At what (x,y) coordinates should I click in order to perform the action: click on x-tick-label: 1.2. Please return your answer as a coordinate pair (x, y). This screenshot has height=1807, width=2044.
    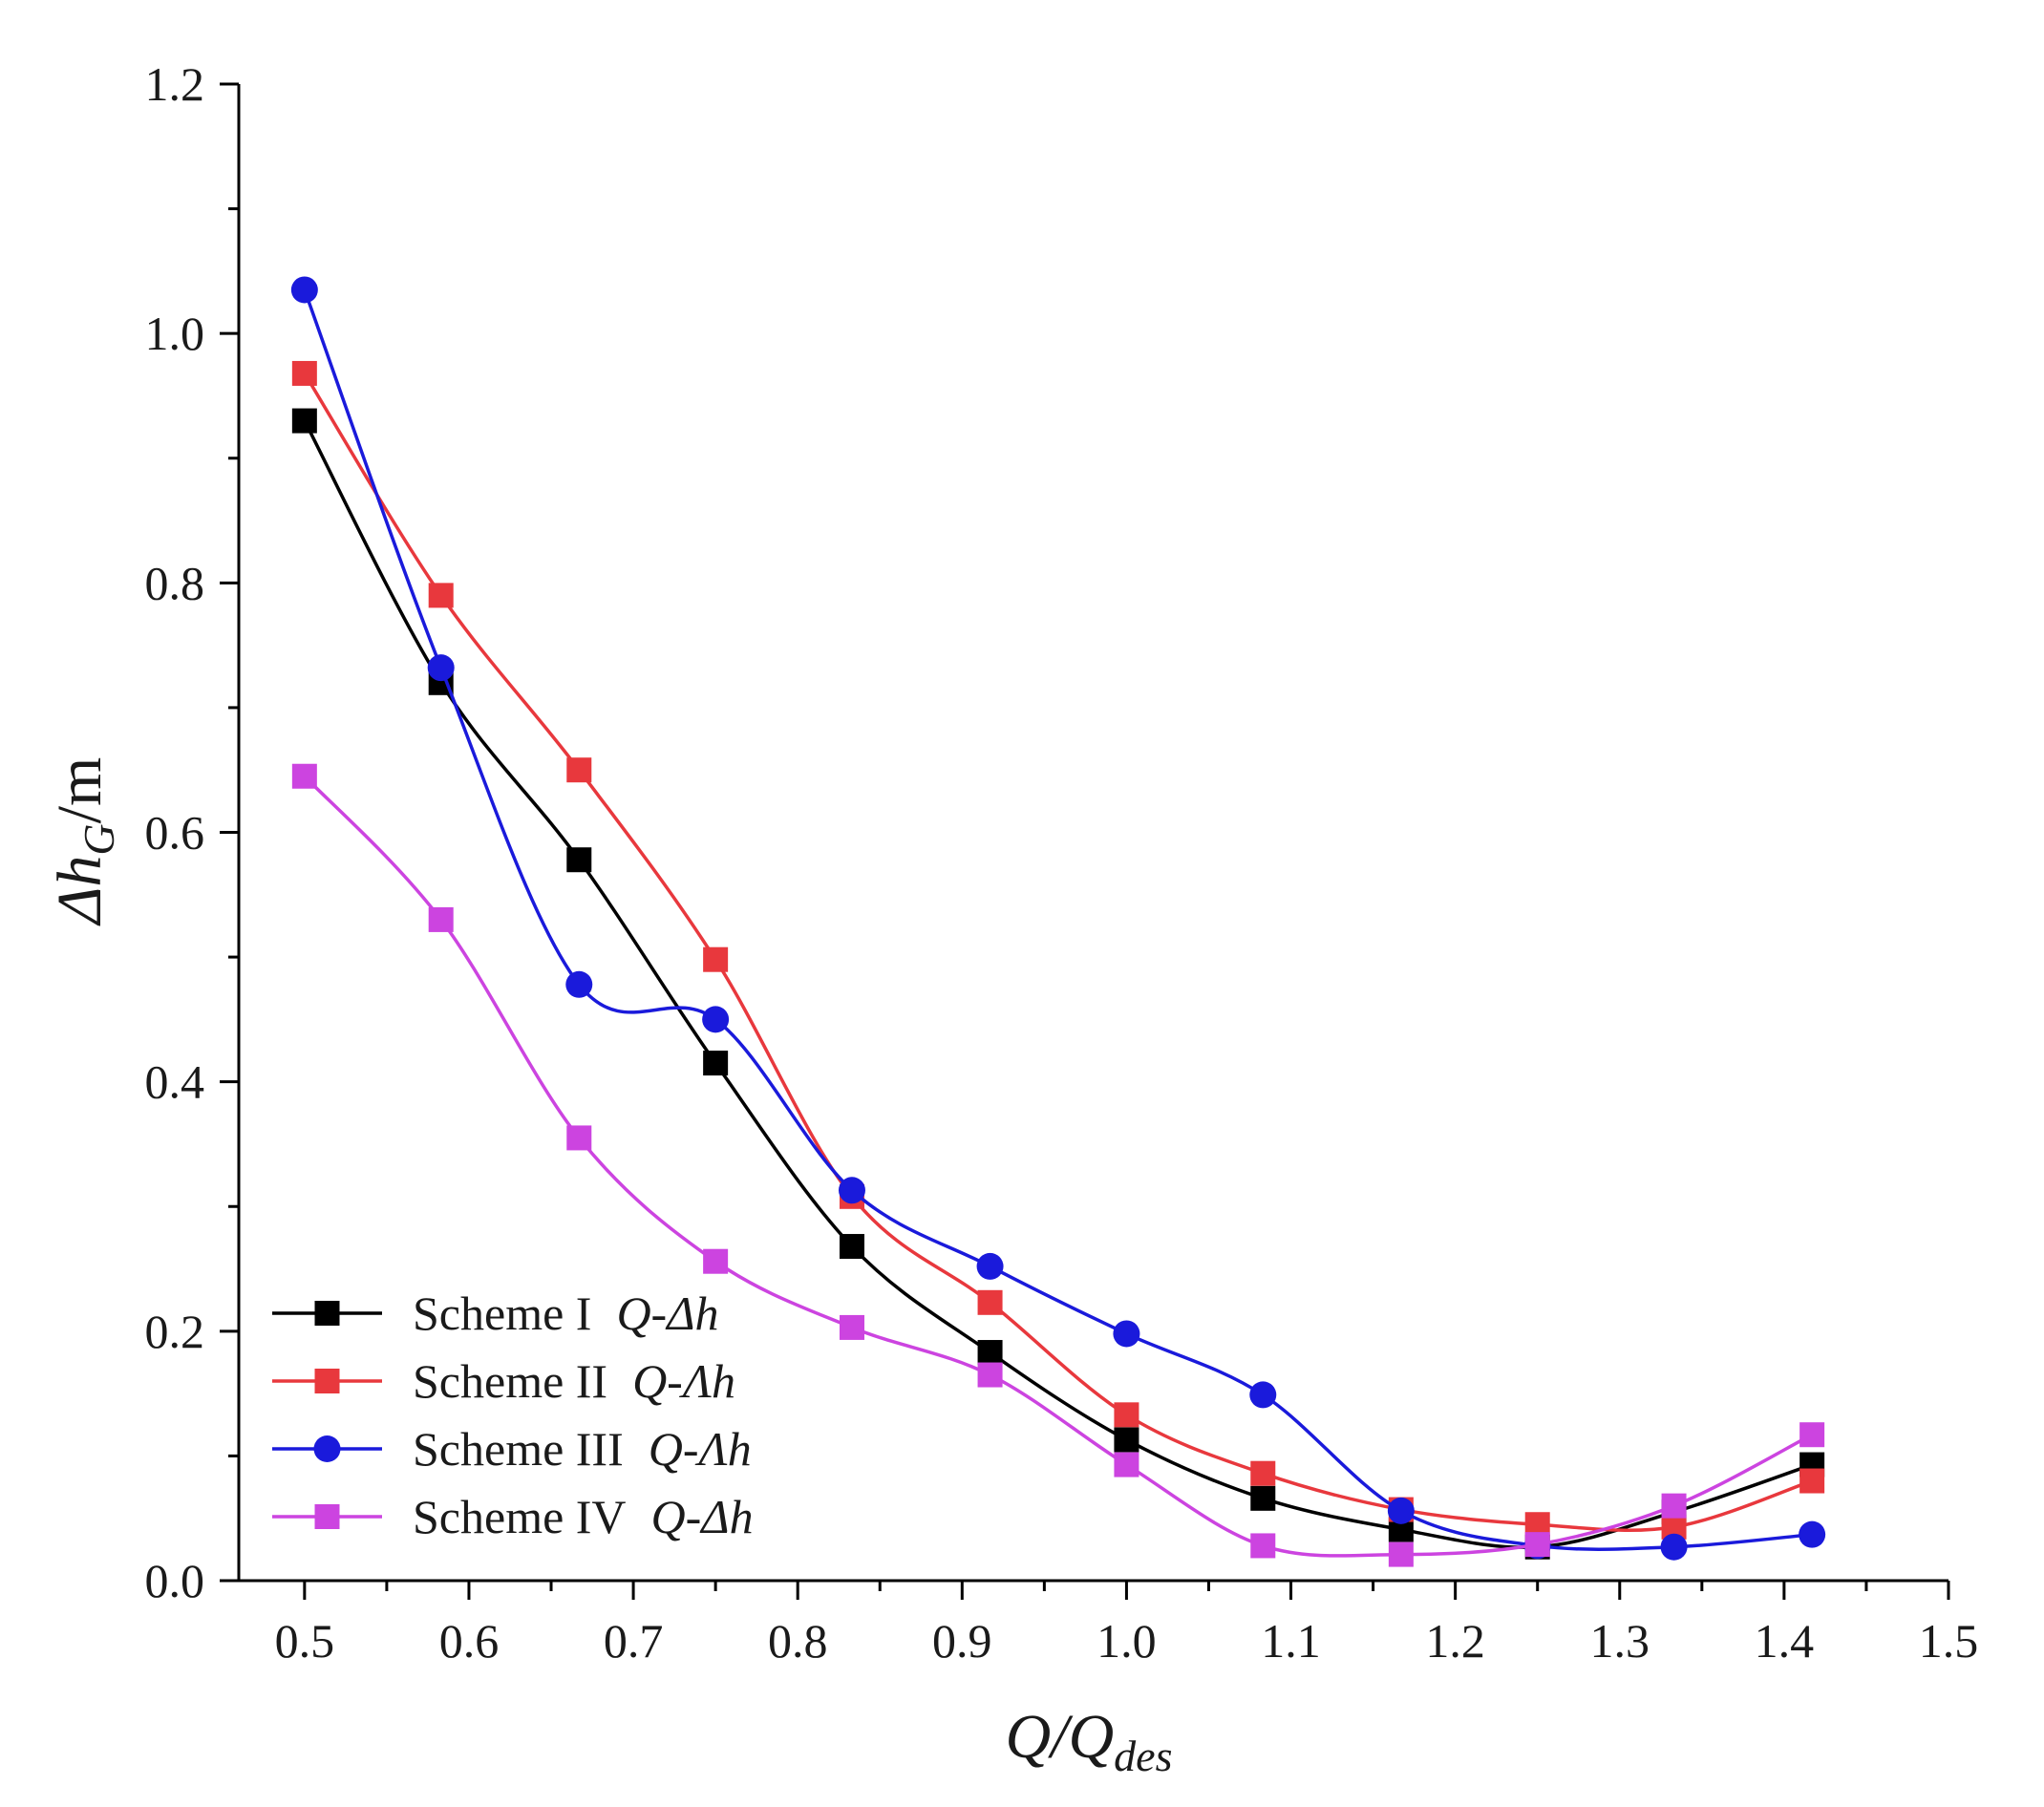
    Looking at the image, I should click on (1455, 1641).